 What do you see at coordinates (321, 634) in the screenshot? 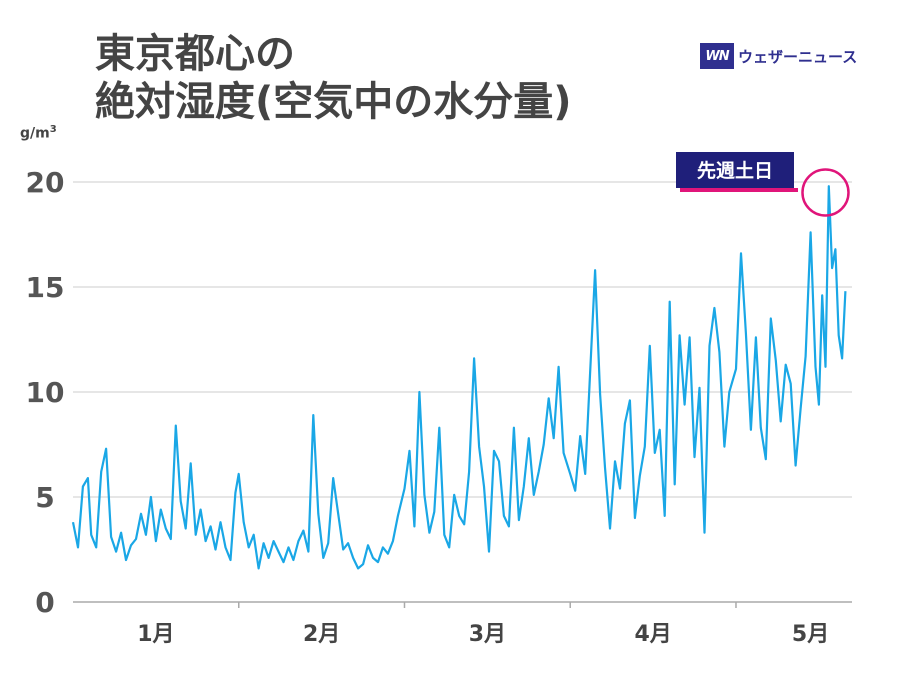
I see `x-tick-label-2: 2月` at bounding box center [321, 634].